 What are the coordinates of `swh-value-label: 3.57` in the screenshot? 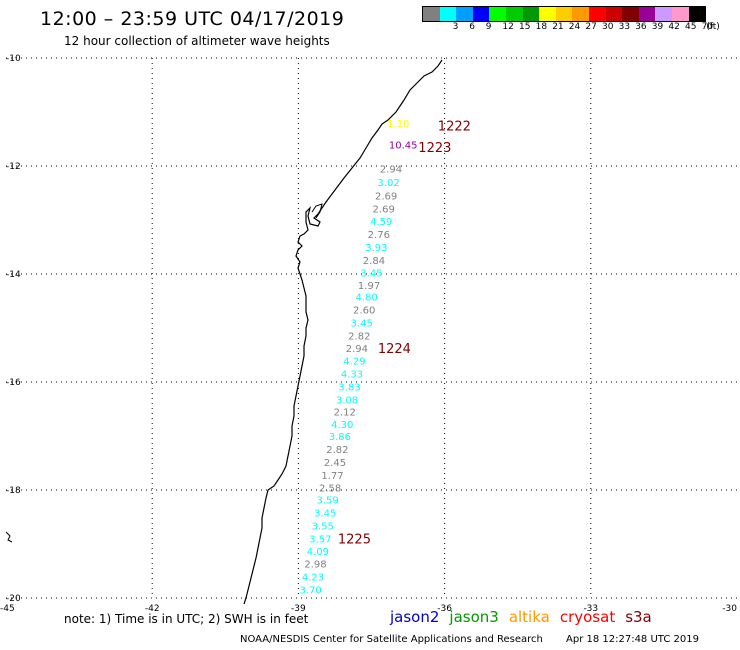 It's located at (320, 540).